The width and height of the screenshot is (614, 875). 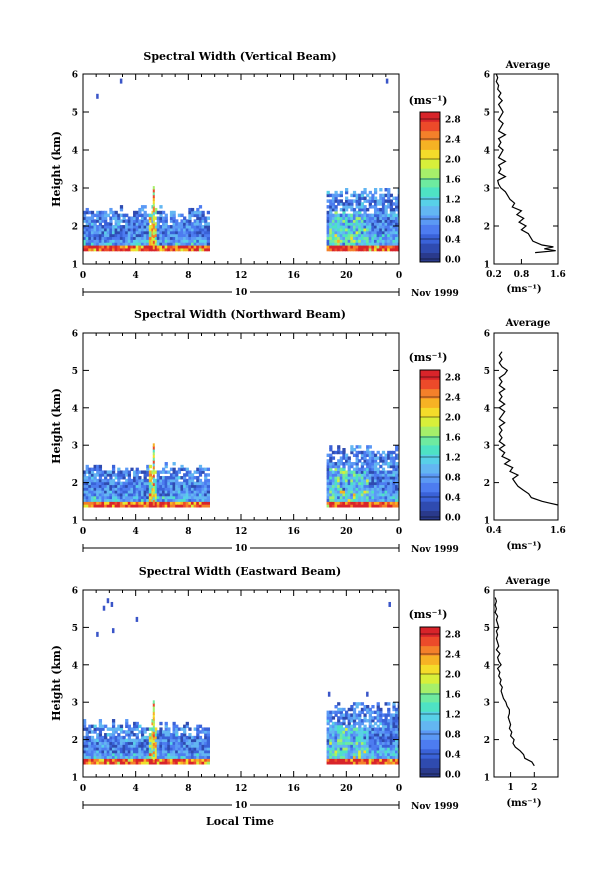 I want to click on profile-y-tick-label: 5, so click(x=487, y=114).